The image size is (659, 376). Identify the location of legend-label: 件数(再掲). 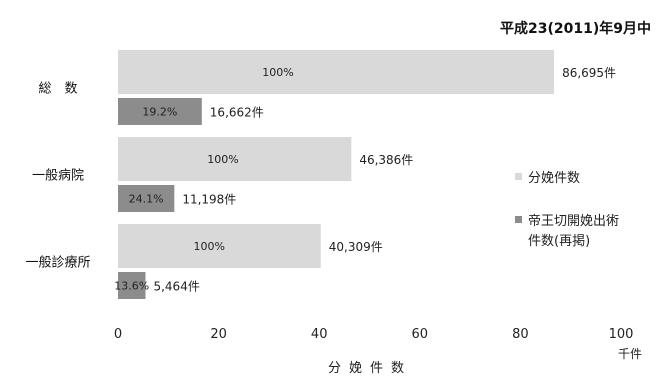
(559, 241).